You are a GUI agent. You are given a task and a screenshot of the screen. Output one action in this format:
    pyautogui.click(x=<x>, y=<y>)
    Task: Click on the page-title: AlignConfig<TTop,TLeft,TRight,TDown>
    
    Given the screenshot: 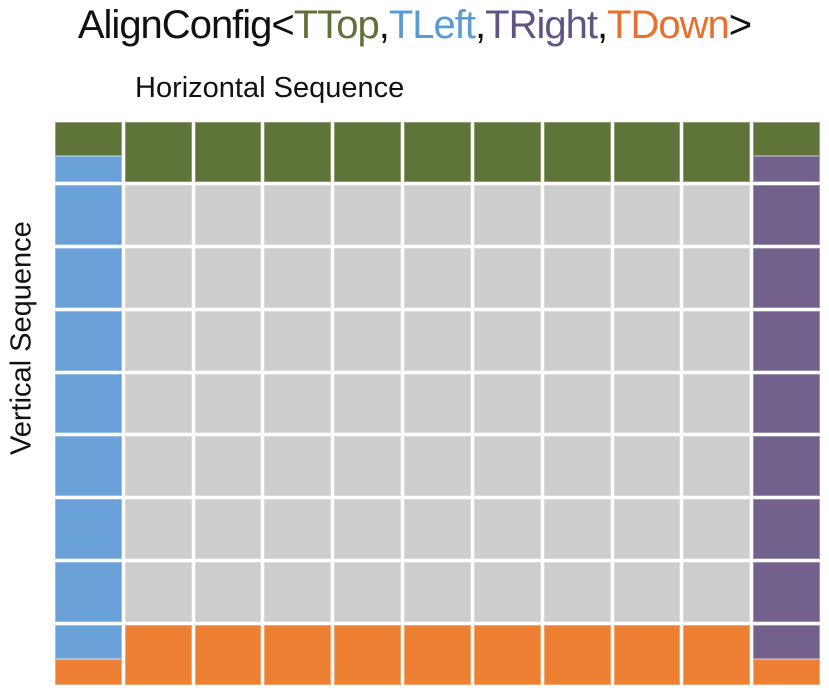 What is the action you would take?
    pyautogui.click(x=414, y=25)
    